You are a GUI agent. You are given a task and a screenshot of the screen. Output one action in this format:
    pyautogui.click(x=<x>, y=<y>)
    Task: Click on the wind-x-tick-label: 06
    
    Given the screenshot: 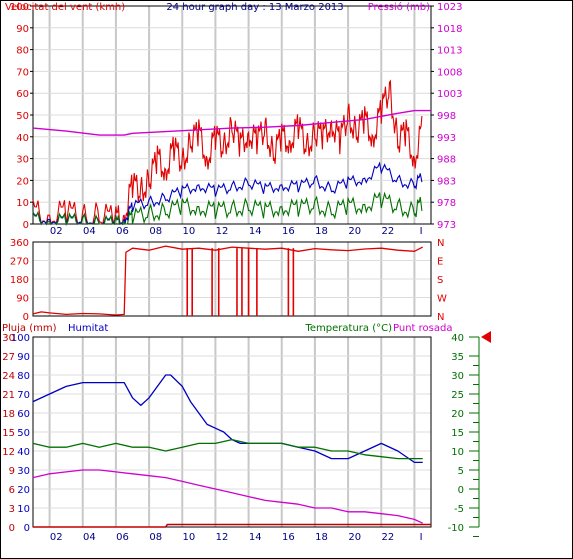 What is the action you would take?
    pyautogui.click(x=122, y=231)
    